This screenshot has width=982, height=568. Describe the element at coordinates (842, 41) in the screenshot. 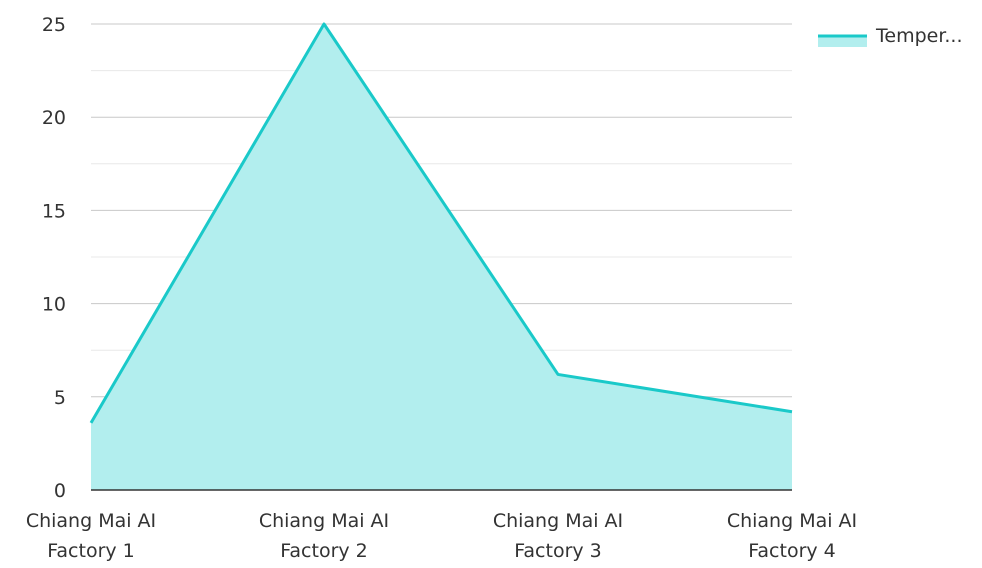

I see `legend-swatch-fill` at that location.